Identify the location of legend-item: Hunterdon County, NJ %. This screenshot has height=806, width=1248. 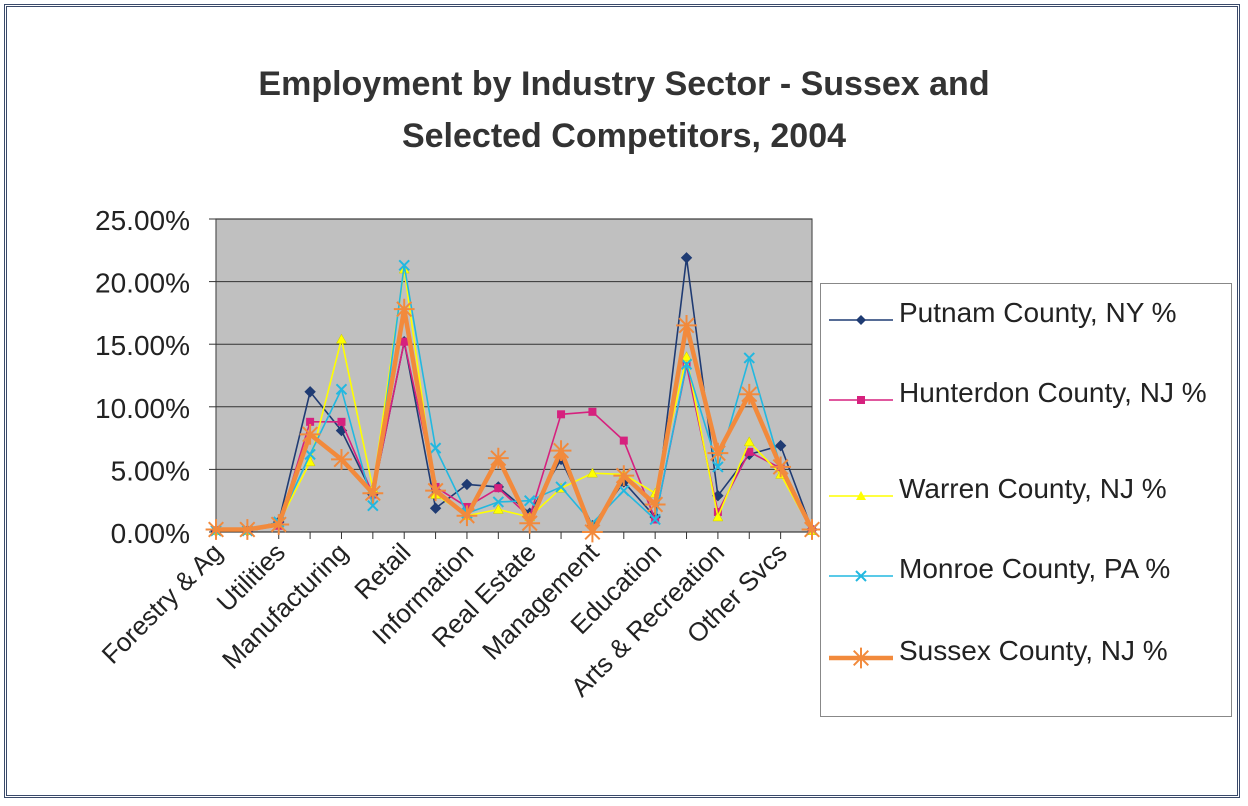
(1027, 414).